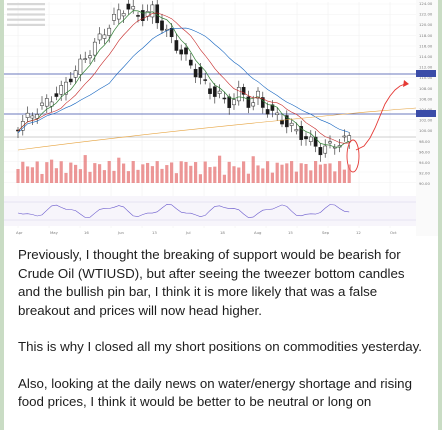  I want to click on time-tick-label: 16, so click(86, 232).